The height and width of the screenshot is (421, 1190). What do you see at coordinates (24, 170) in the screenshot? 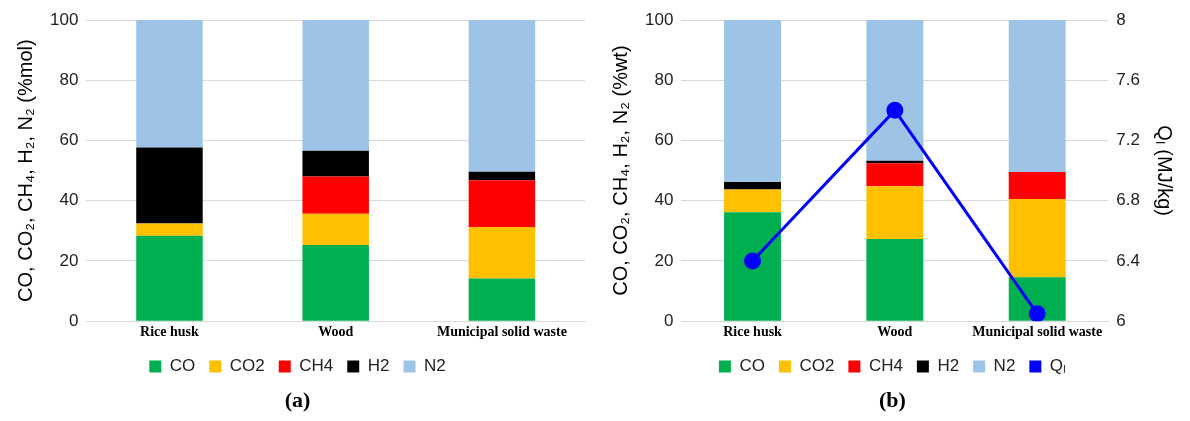
I see `y-axis-title: CO, CO₂, CH₄, H₂, N₂ (%mol)` at bounding box center [24, 170].